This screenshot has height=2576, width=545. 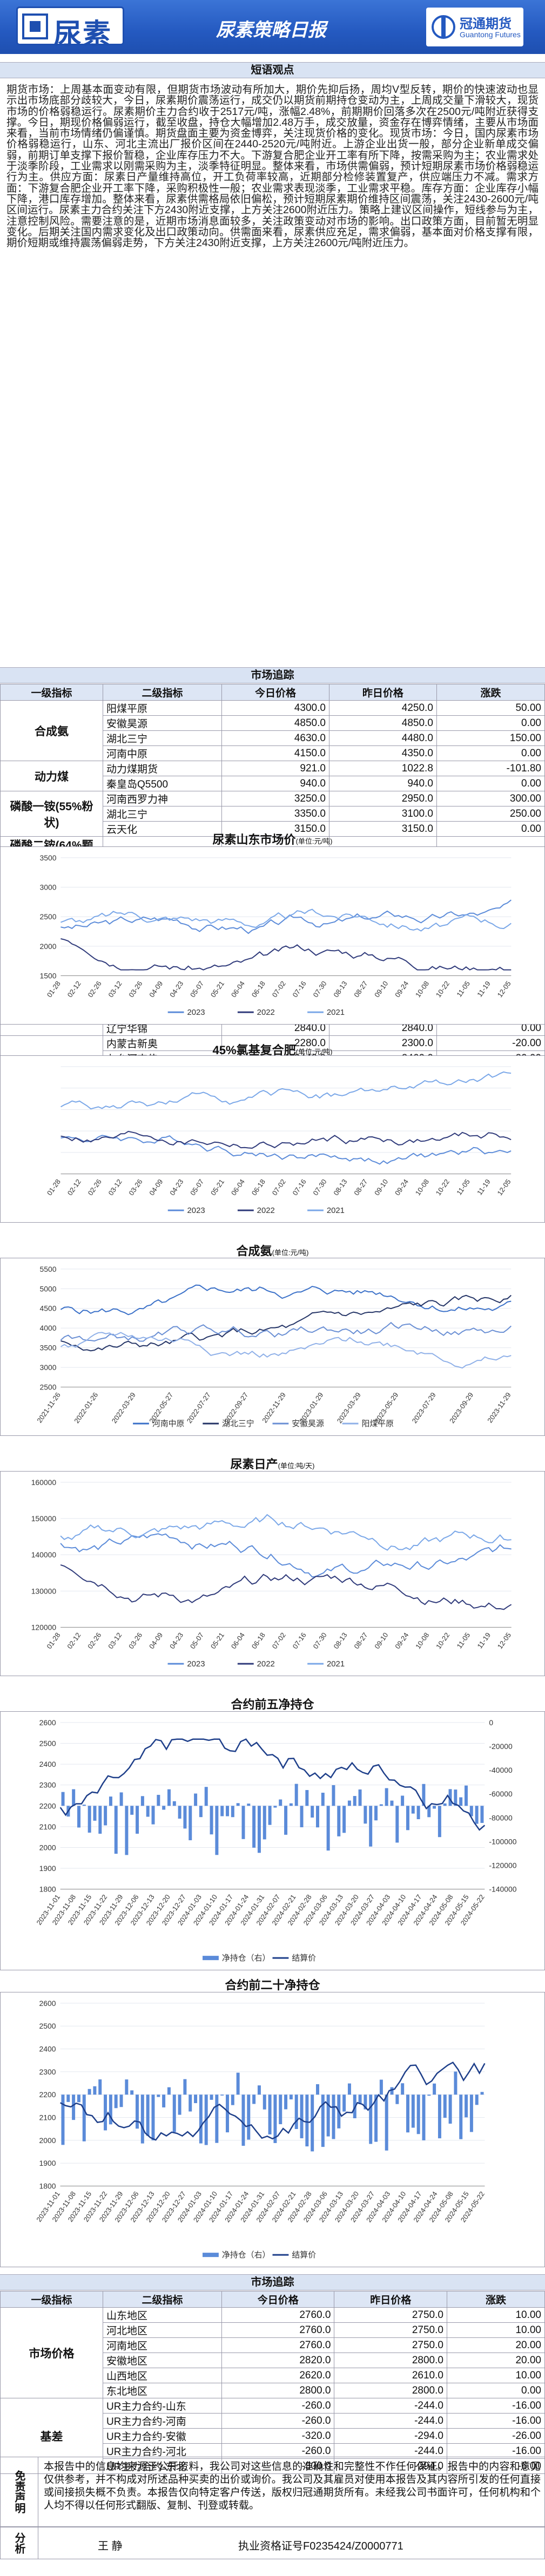 I want to click on y-tick-label: 2500, so click(x=48, y=916).